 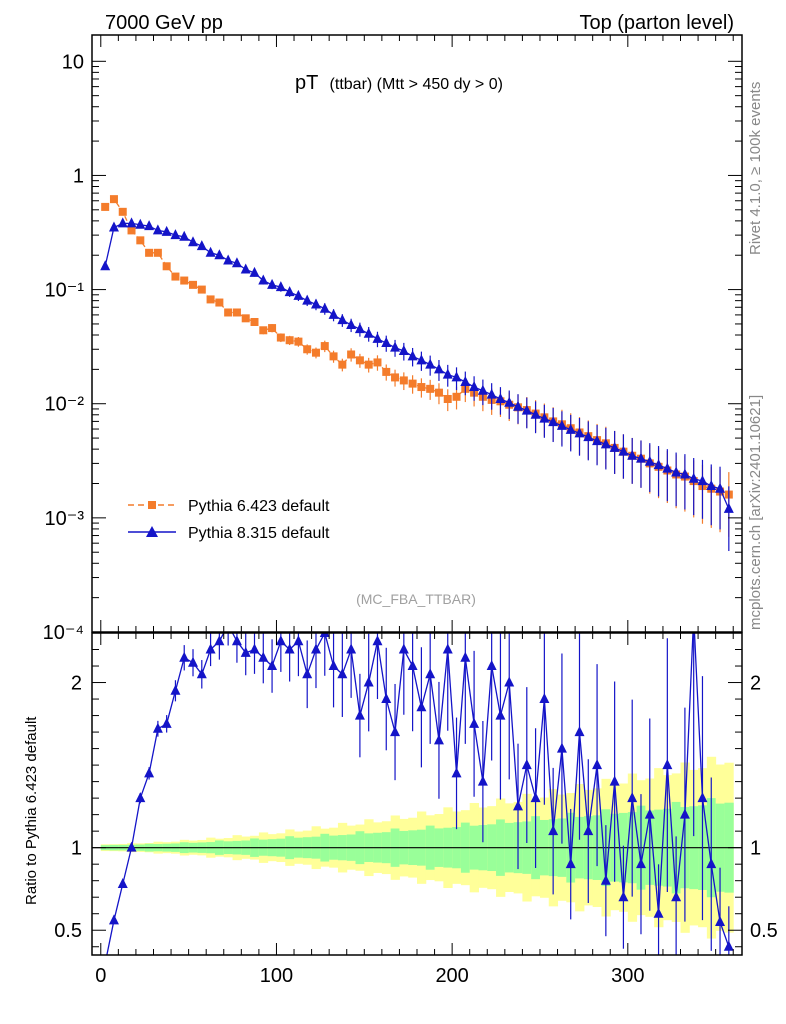 I want to click on ratio-y-tick-label-right: 2, so click(x=755, y=684).